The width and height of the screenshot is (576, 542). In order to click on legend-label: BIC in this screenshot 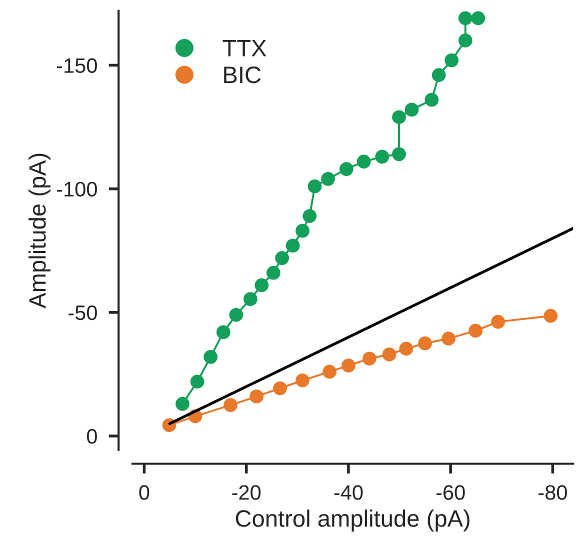, I will do `click(242, 75)`.